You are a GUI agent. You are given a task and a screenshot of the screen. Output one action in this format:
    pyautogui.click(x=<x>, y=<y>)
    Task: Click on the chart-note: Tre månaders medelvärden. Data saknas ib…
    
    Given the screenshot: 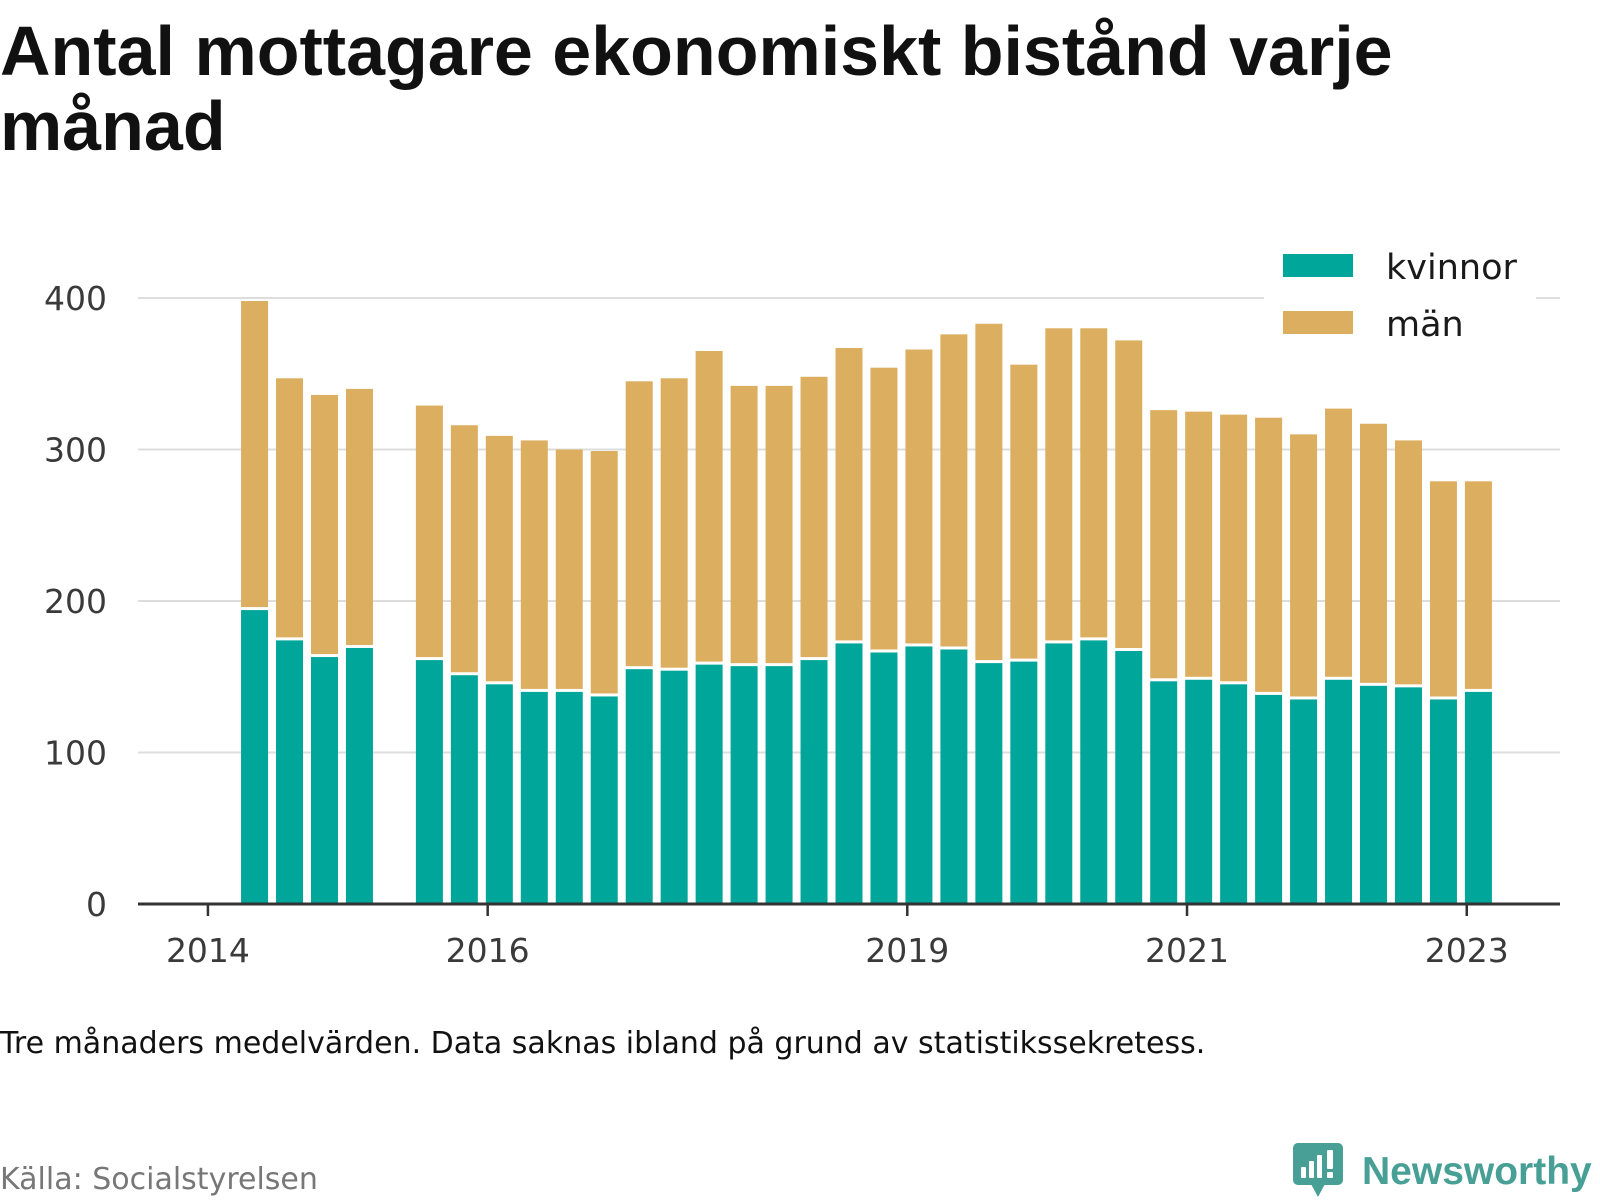 What is the action you would take?
    pyautogui.click(x=603, y=1043)
    